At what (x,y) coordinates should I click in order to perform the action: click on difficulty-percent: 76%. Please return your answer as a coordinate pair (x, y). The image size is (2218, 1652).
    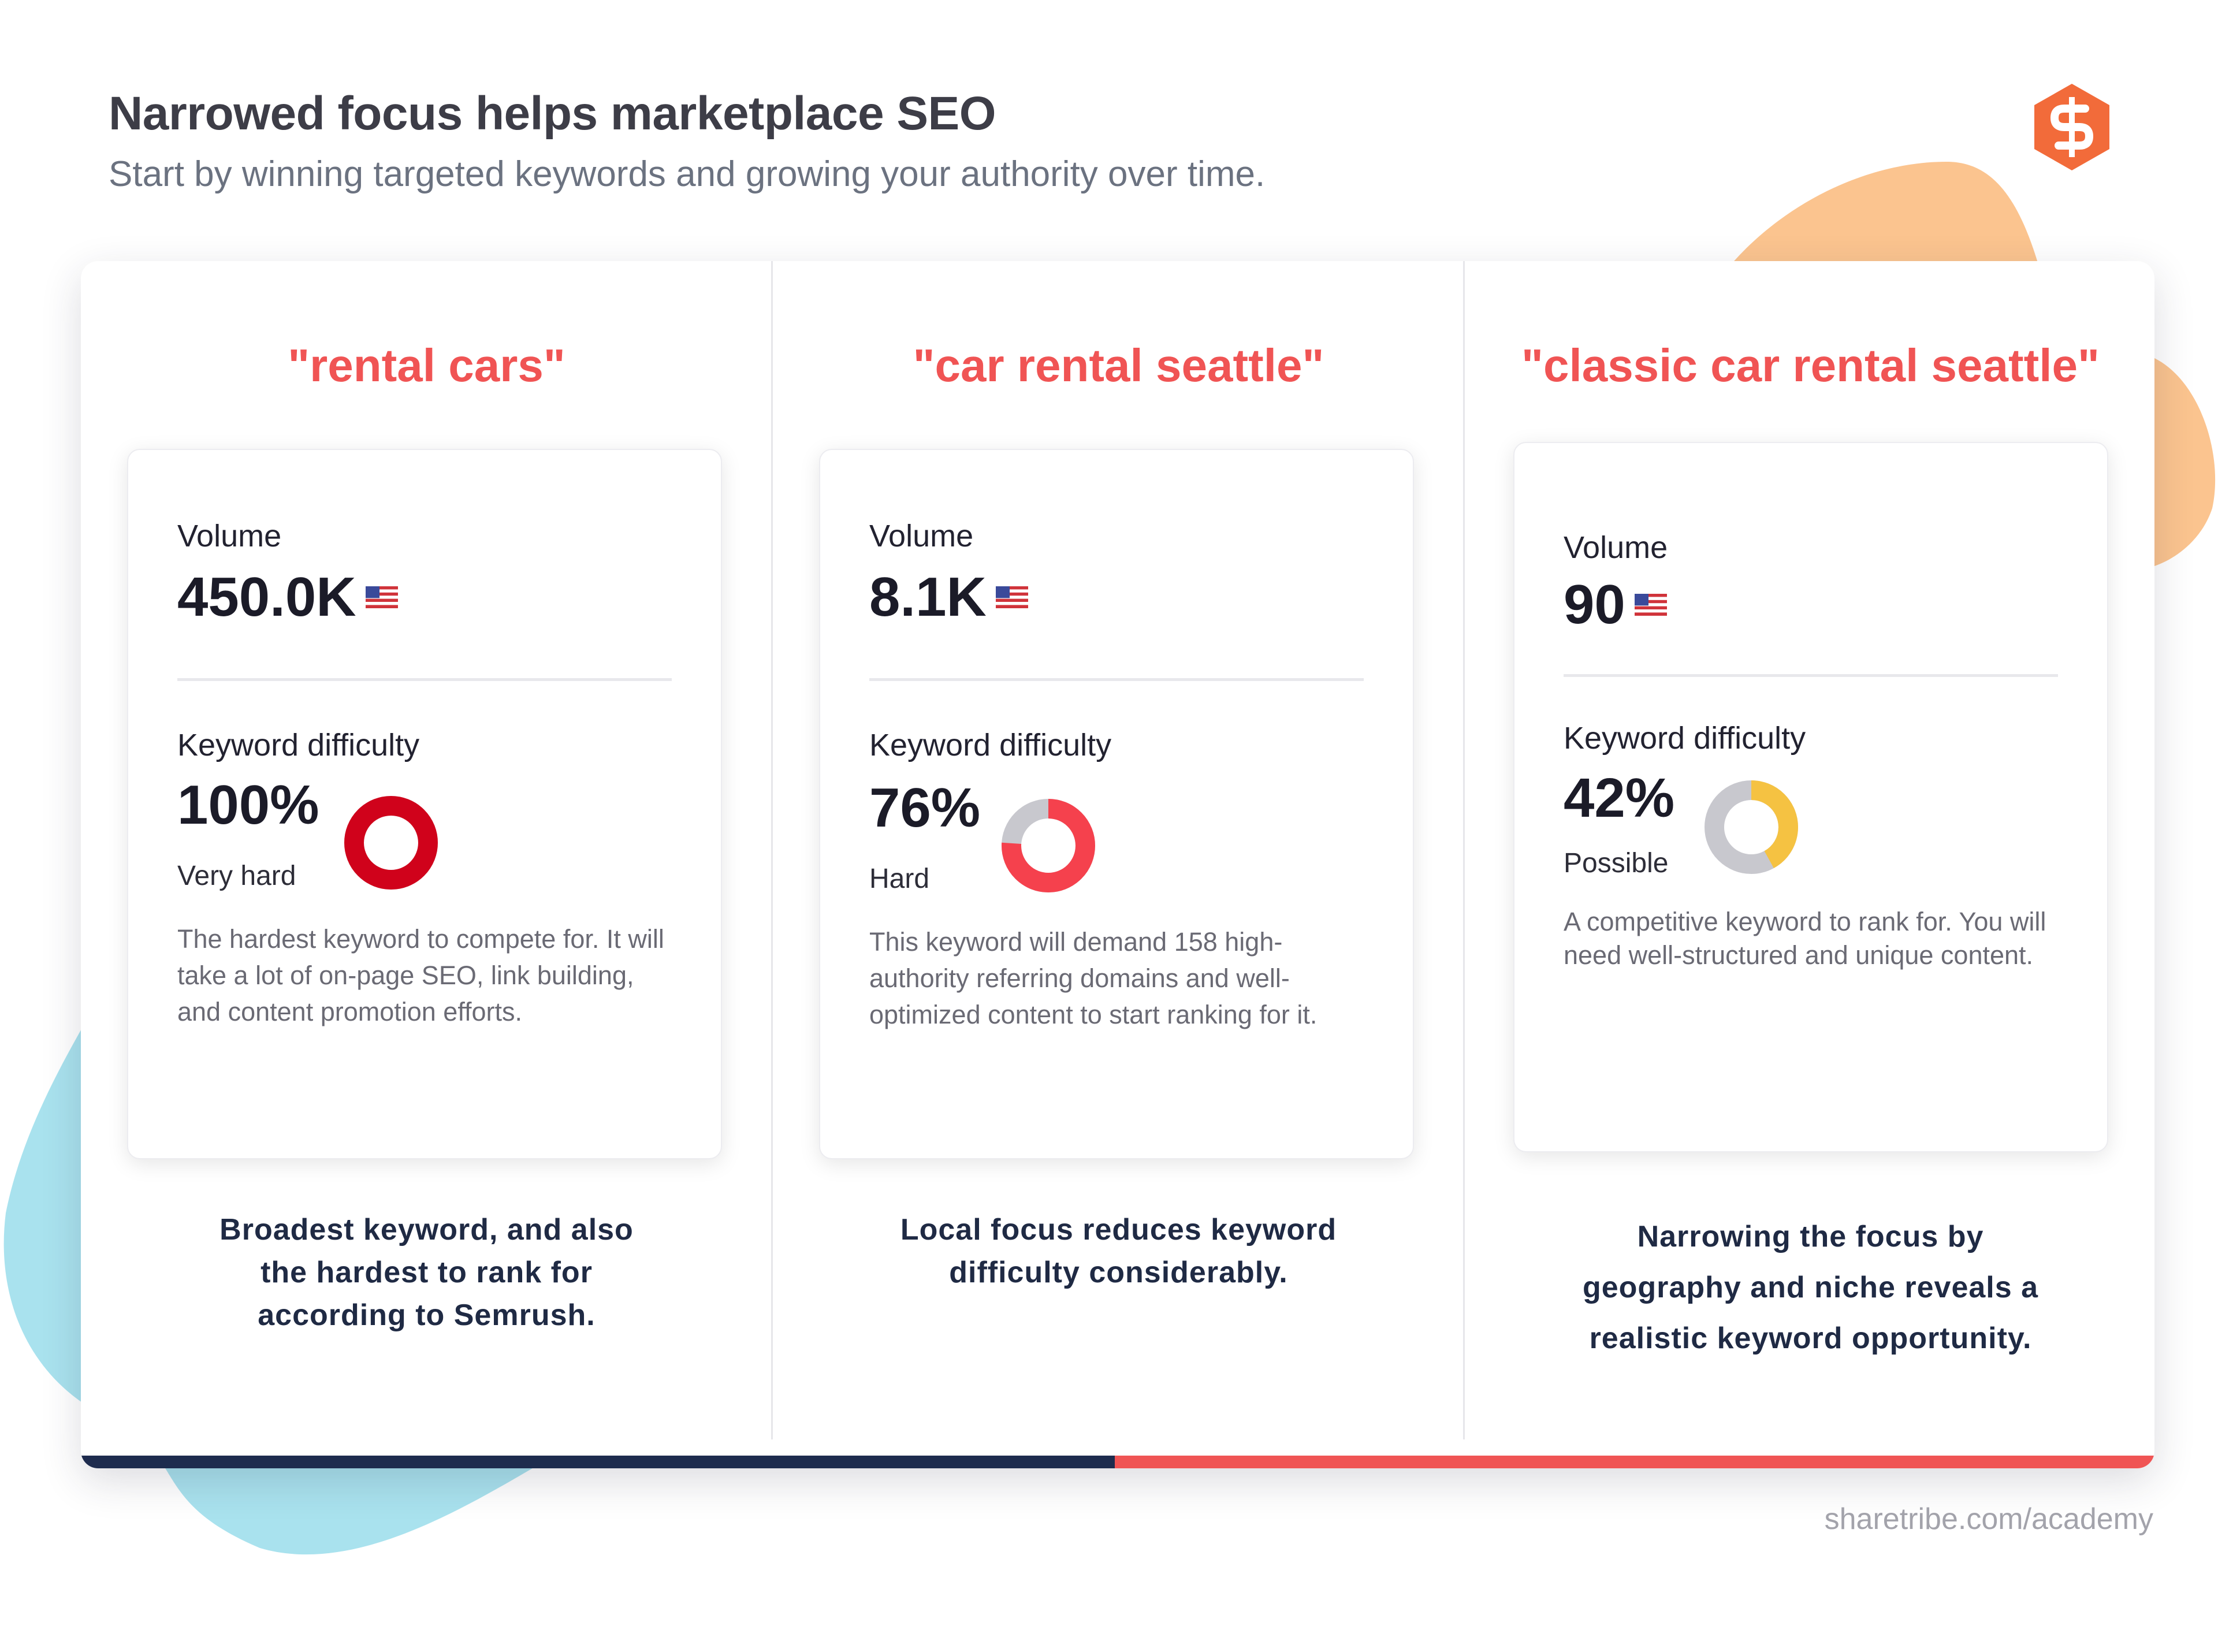
    Looking at the image, I should click on (925, 808).